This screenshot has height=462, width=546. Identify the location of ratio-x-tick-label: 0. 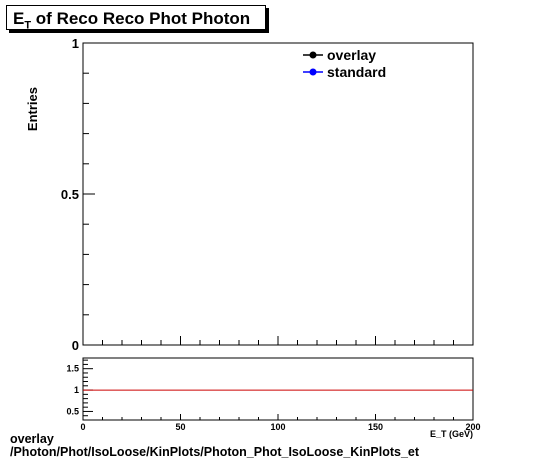
(82, 427).